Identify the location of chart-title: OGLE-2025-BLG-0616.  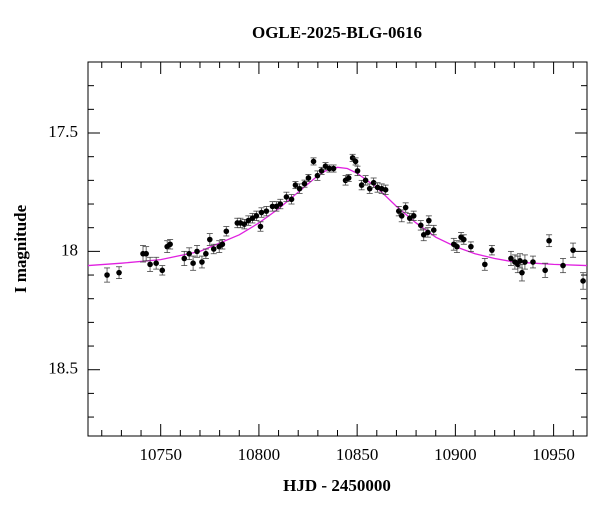
(337, 32).